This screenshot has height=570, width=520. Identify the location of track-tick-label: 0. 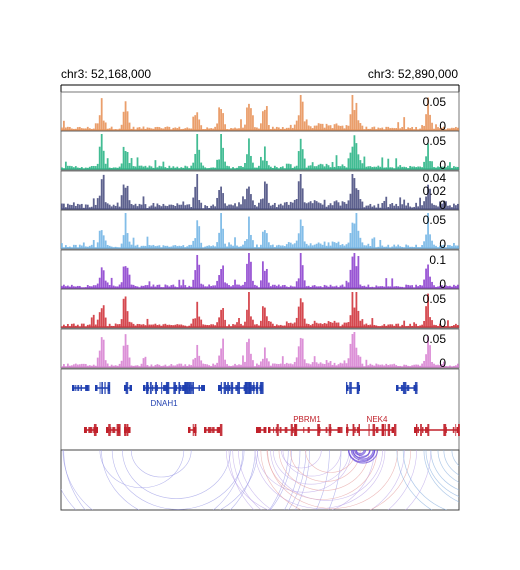
(442, 244).